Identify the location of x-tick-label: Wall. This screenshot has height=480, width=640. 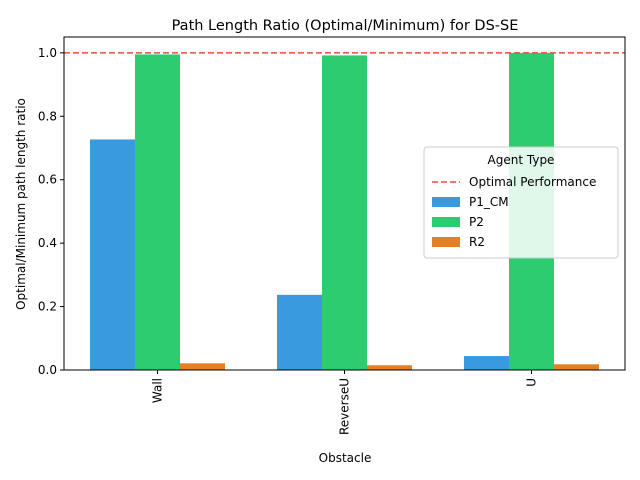
(158, 390).